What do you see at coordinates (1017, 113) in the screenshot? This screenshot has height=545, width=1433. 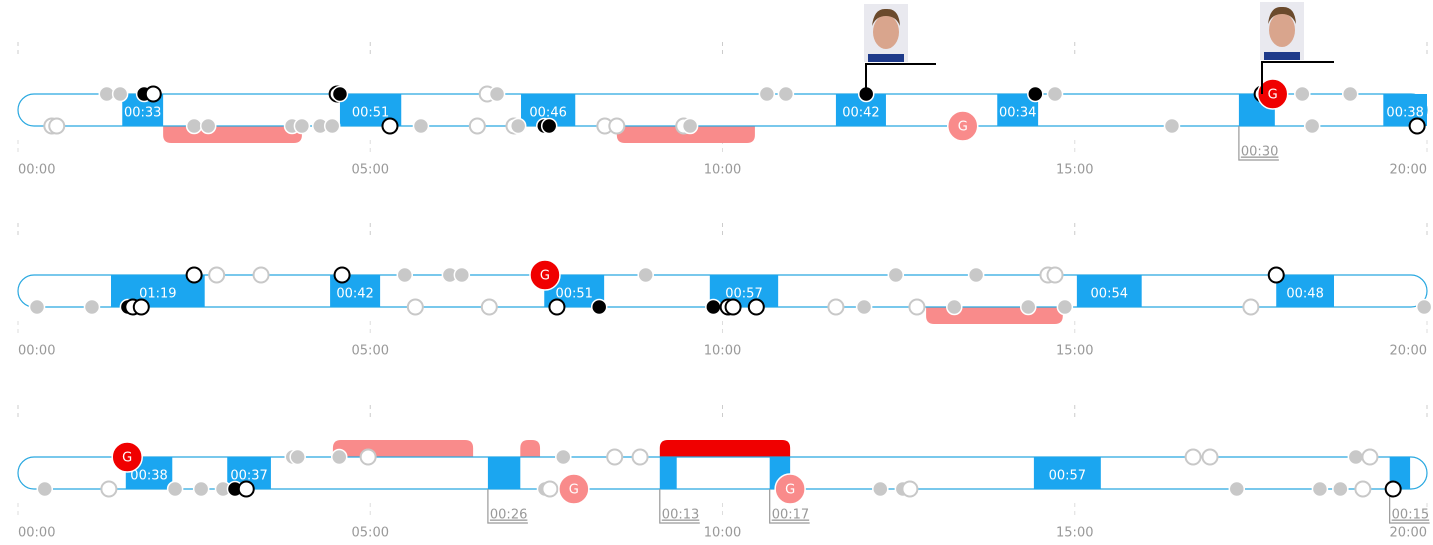 I see `shift-label: 00:34` at bounding box center [1017, 113].